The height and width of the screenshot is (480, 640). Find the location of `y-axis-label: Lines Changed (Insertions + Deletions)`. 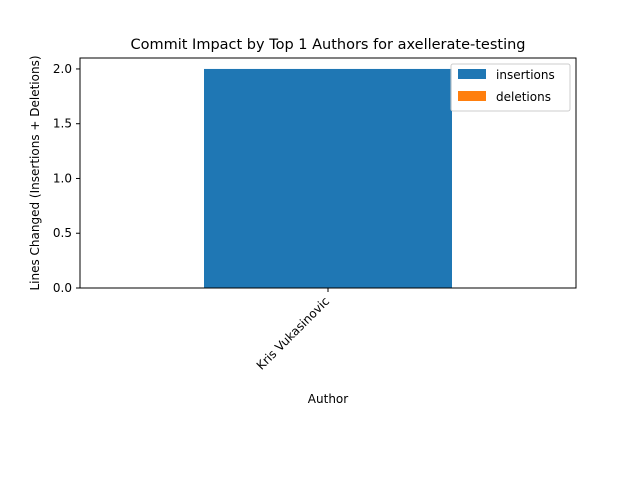

y-axis-label: Lines Changed (Insertions + Deletions) is located at coordinates (35, 172).